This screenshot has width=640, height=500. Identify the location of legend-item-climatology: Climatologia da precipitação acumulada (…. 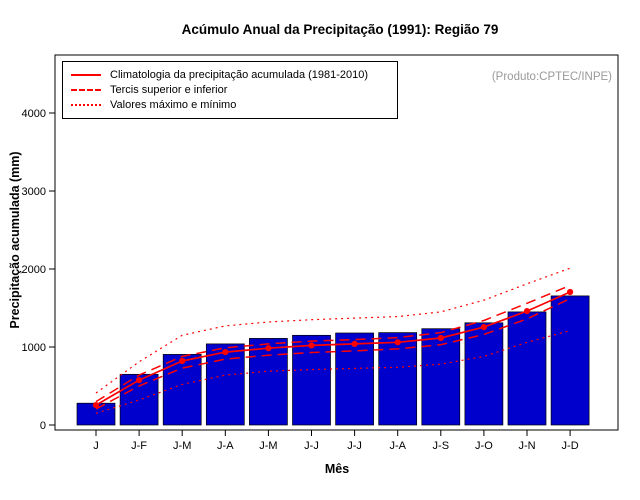
(230, 74).